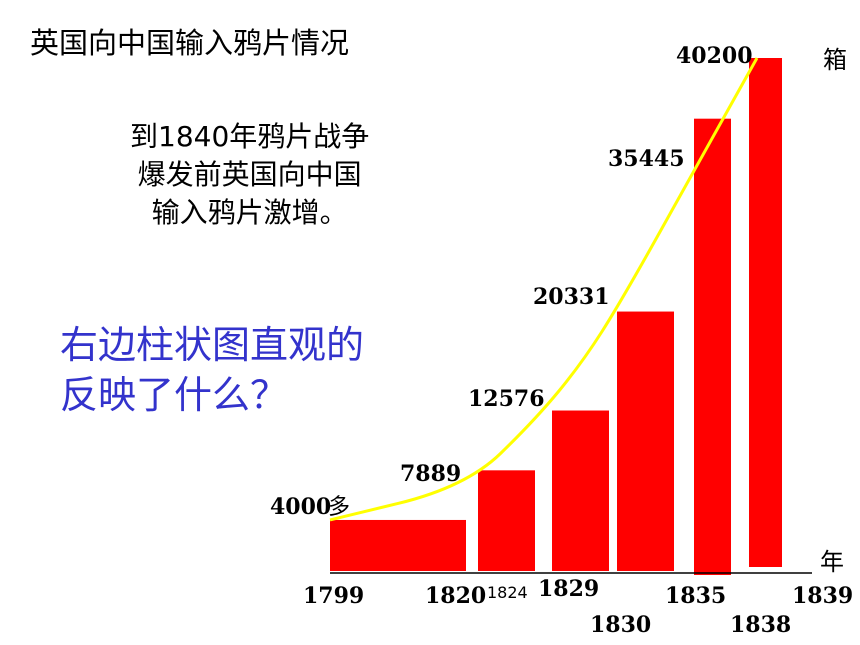 The image size is (860, 645). I want to click on value-label: 7889, so click(430, 474).